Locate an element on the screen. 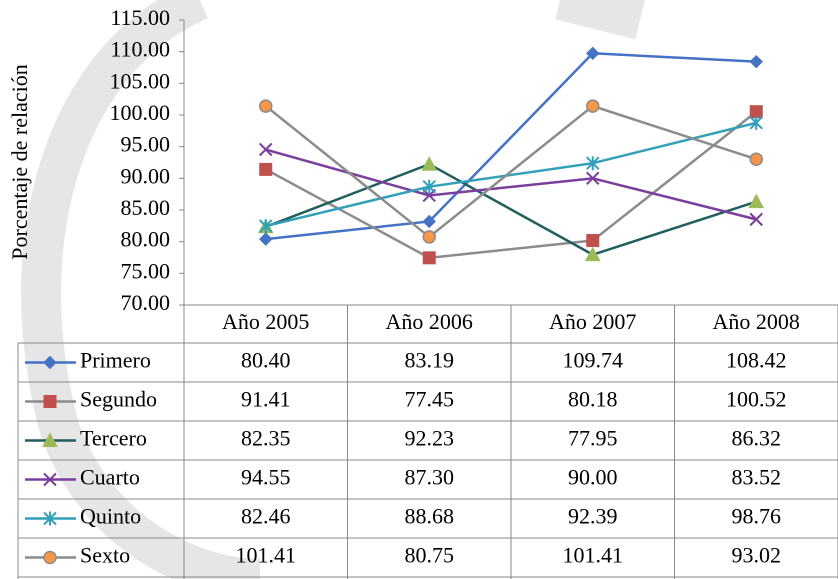 Image resolution: width=838 pixels, height=579 pixels. y-tick-label: 105.00 is located at coordinates (140, 80).